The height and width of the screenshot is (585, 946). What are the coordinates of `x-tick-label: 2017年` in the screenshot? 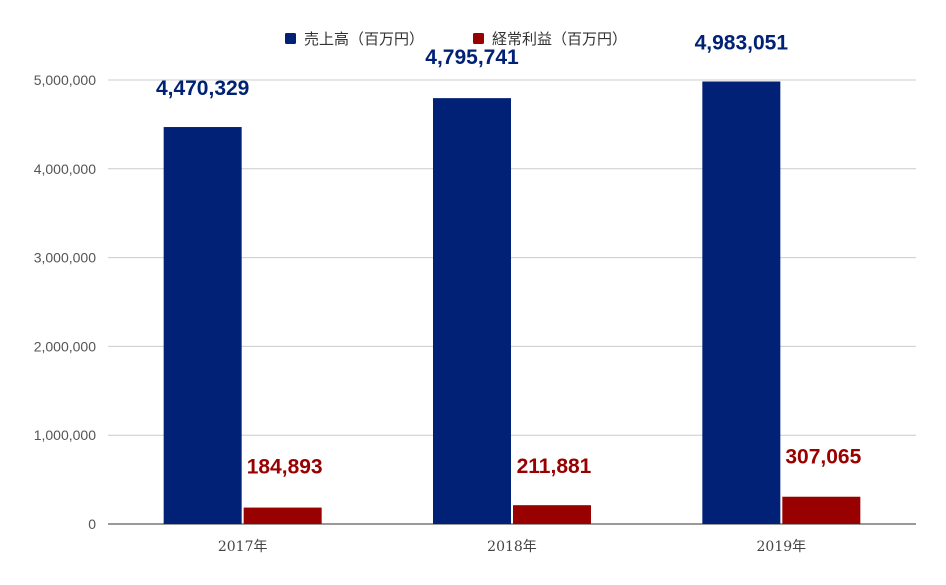 It's located at (243, 547).